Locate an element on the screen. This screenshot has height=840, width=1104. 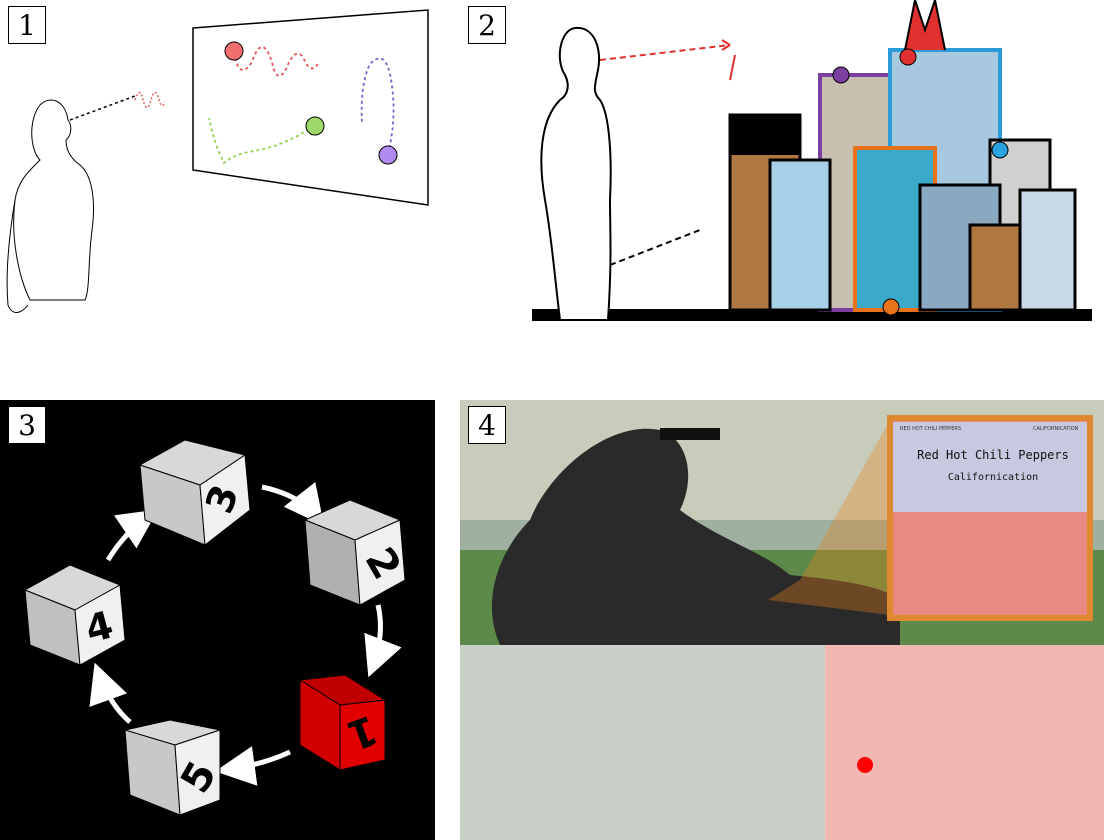
panel-number-4: 4 is located at coordinates (487, 425).